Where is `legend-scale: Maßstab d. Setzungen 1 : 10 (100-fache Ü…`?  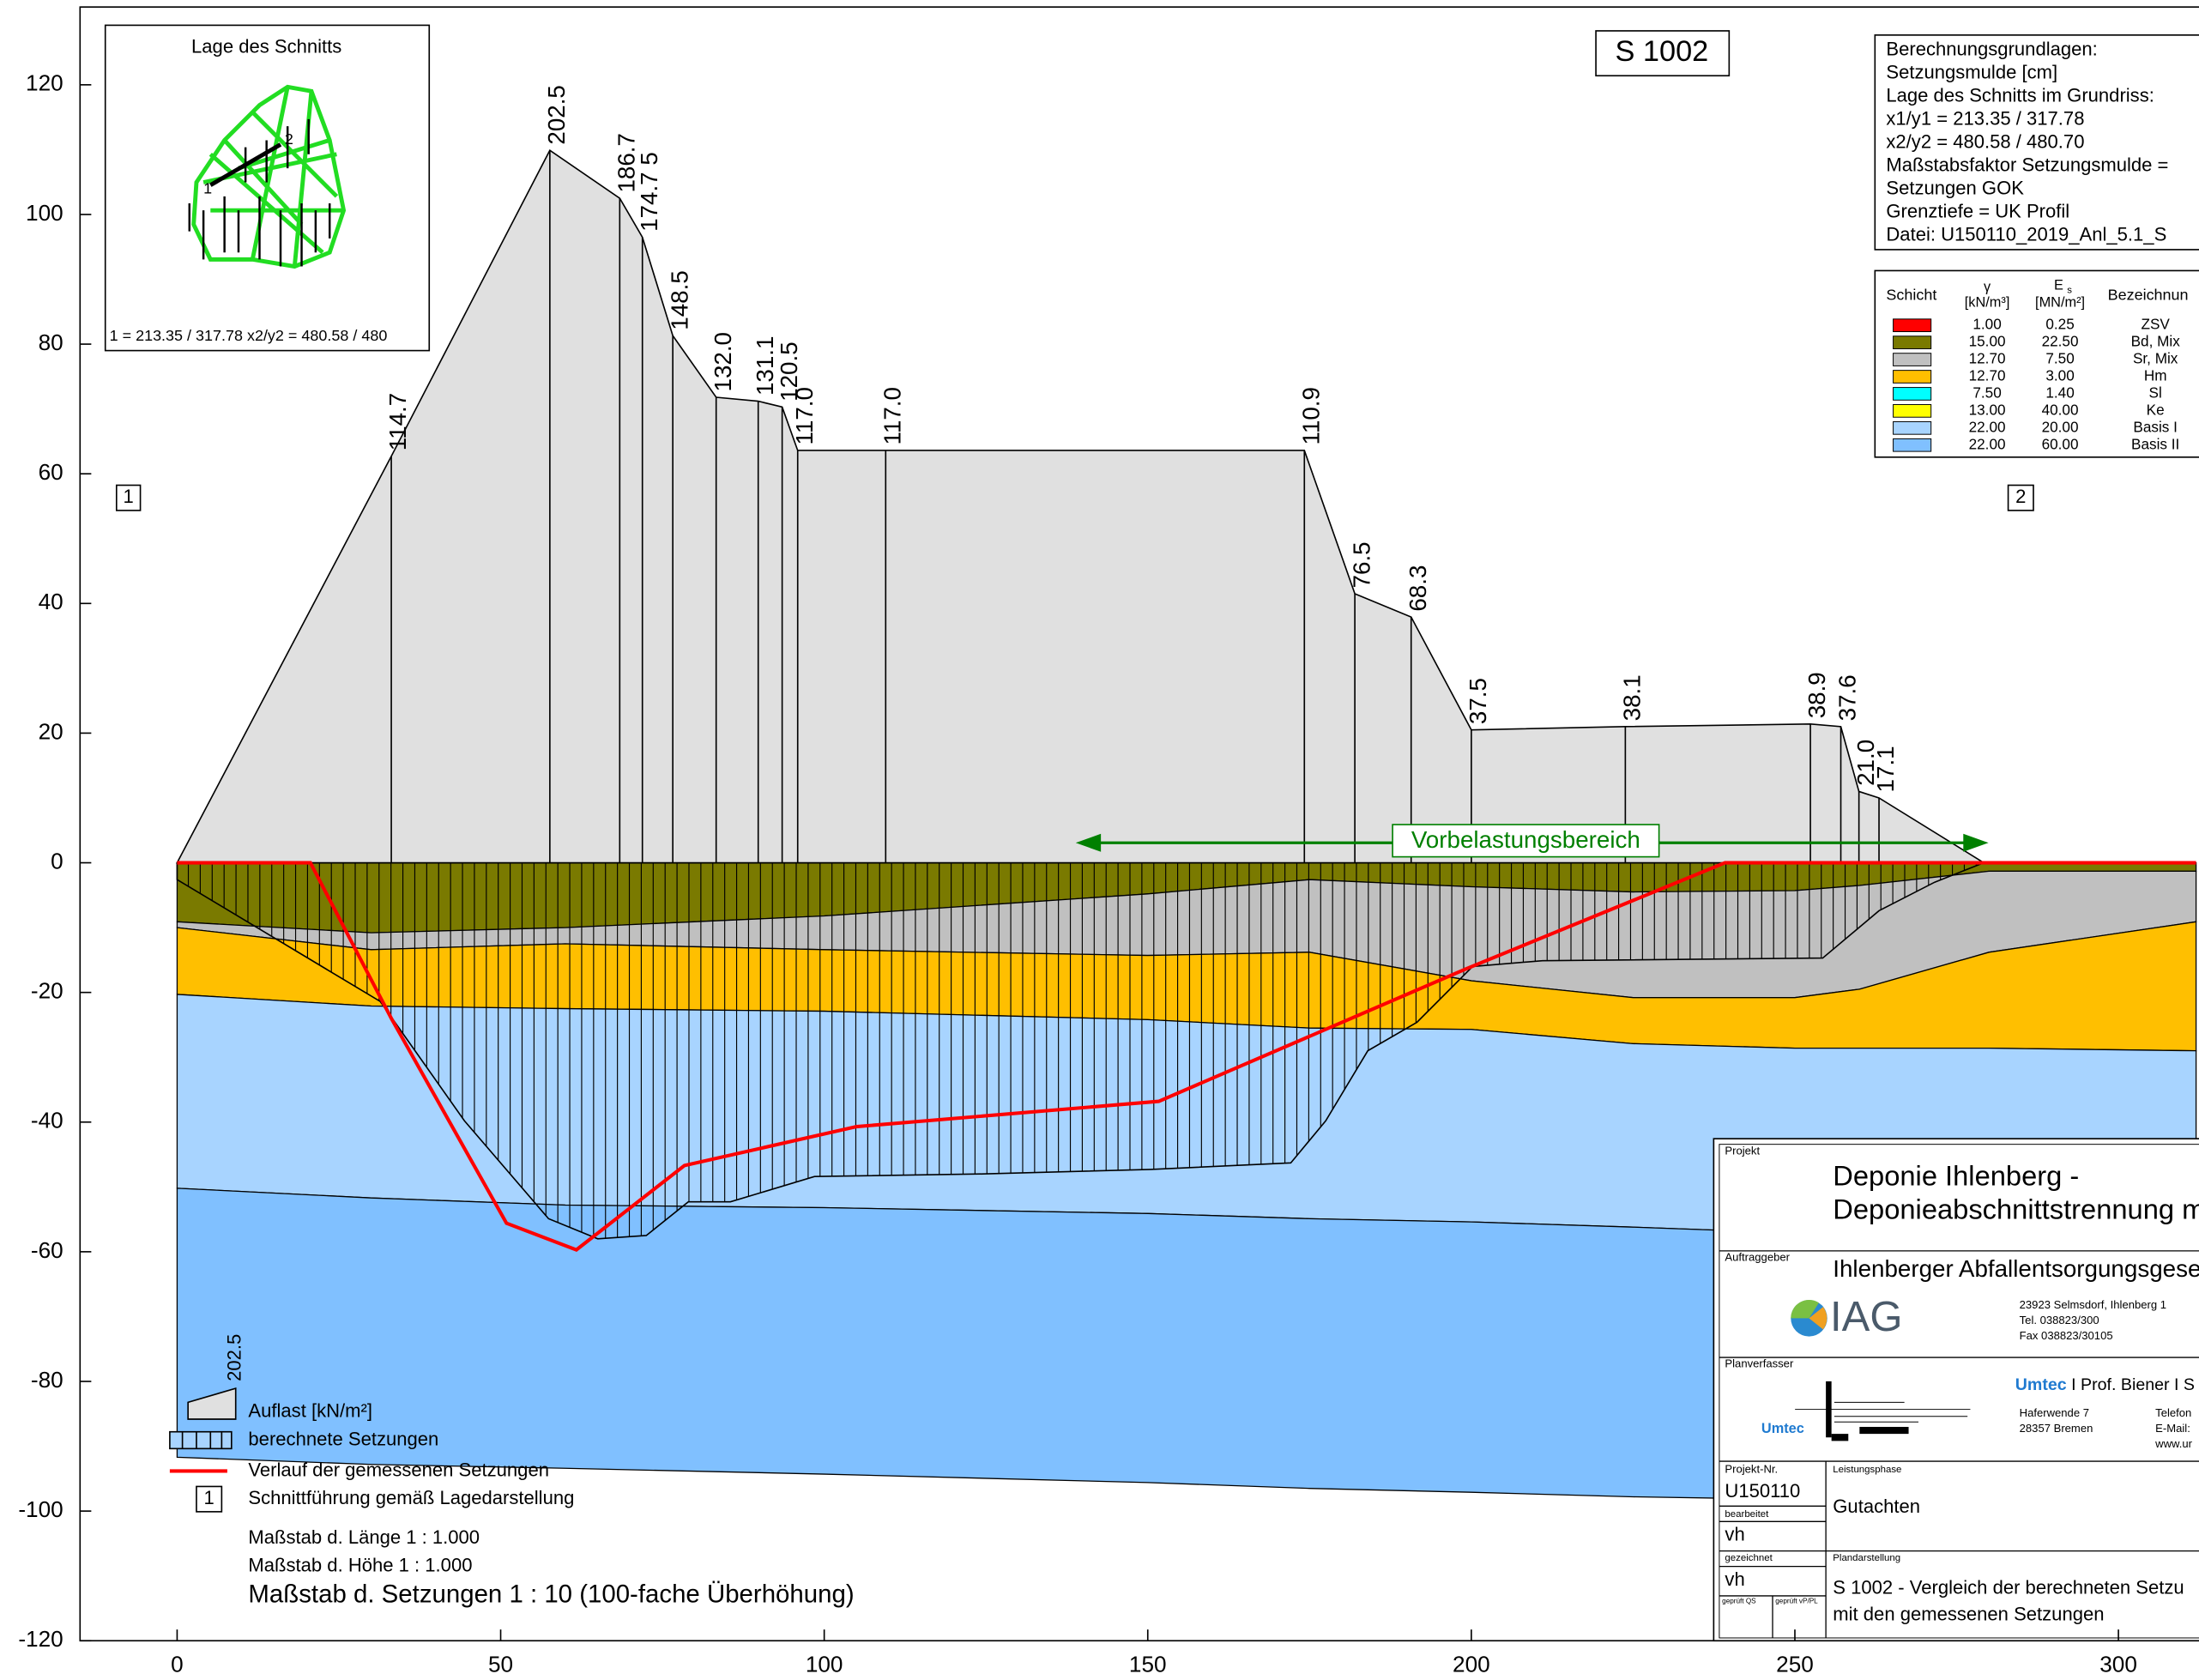
legend-scale: Maßstab d. Setzungen 1 : 10 (100-fache Ü… is located at coordinates (551, 1594).